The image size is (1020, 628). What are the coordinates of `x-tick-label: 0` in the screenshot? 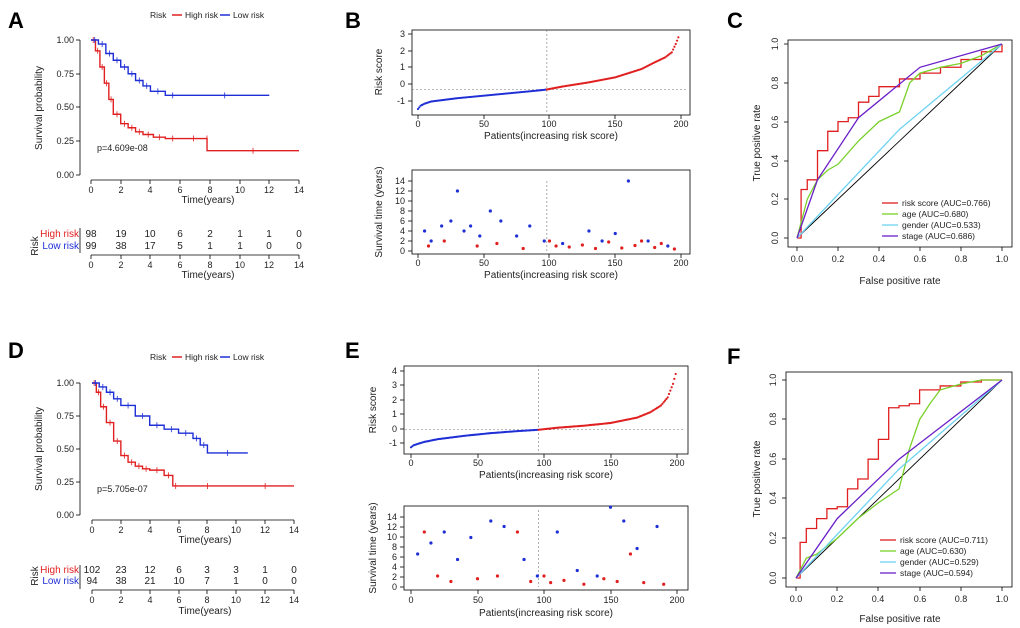 It's located at (417, 263).